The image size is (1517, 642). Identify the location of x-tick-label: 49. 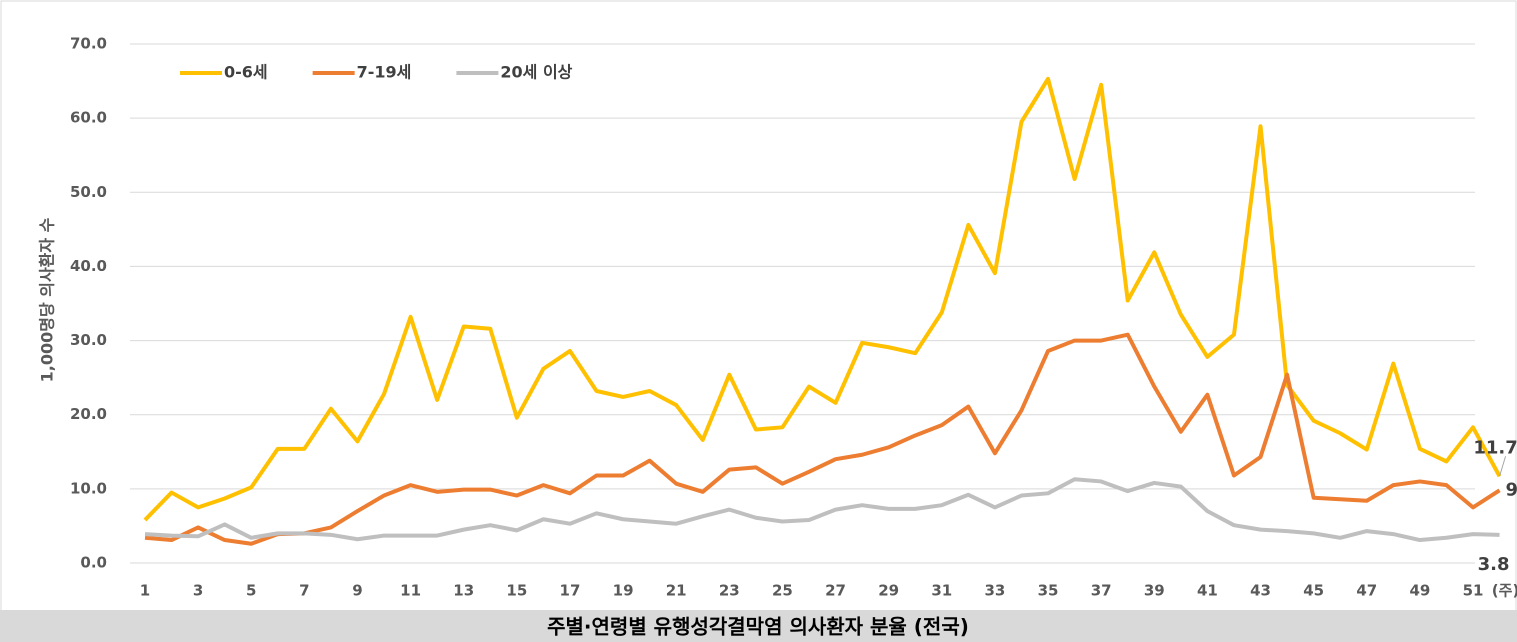
(1419, 591).